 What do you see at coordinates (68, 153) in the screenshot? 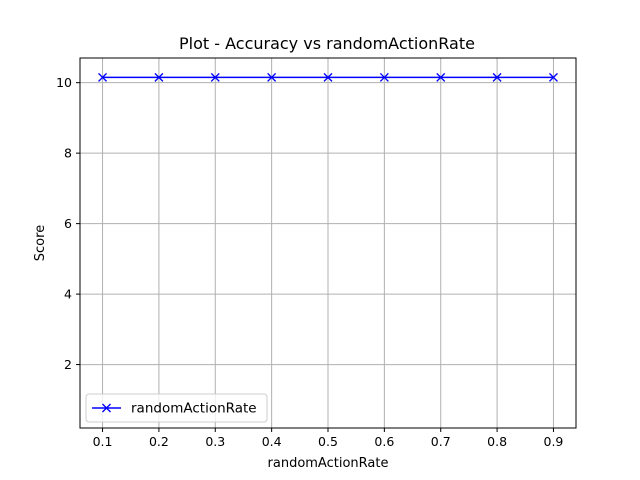
I see `y-tick-label: 8` at bounding box center [68, 153].